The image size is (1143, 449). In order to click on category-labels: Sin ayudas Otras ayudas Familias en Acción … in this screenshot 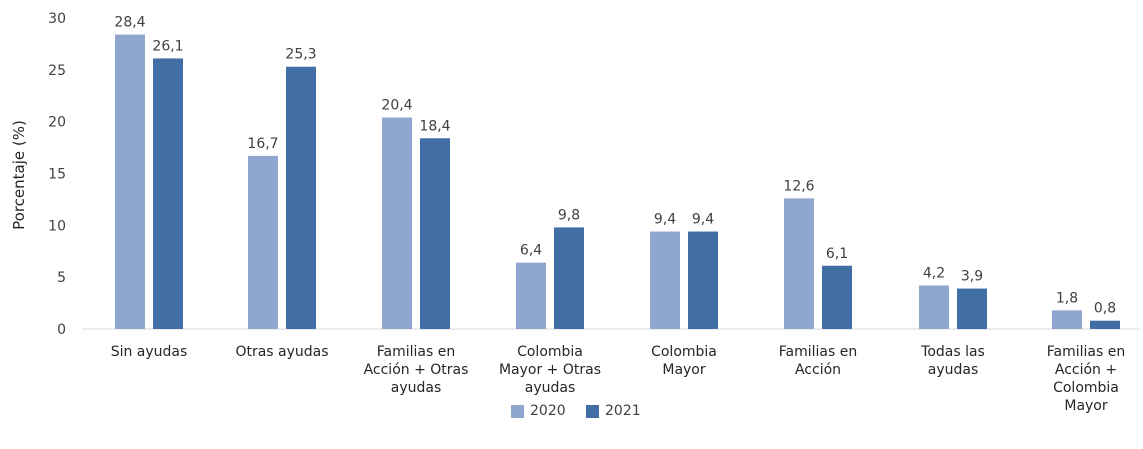, I will do `click(618, 379)`.